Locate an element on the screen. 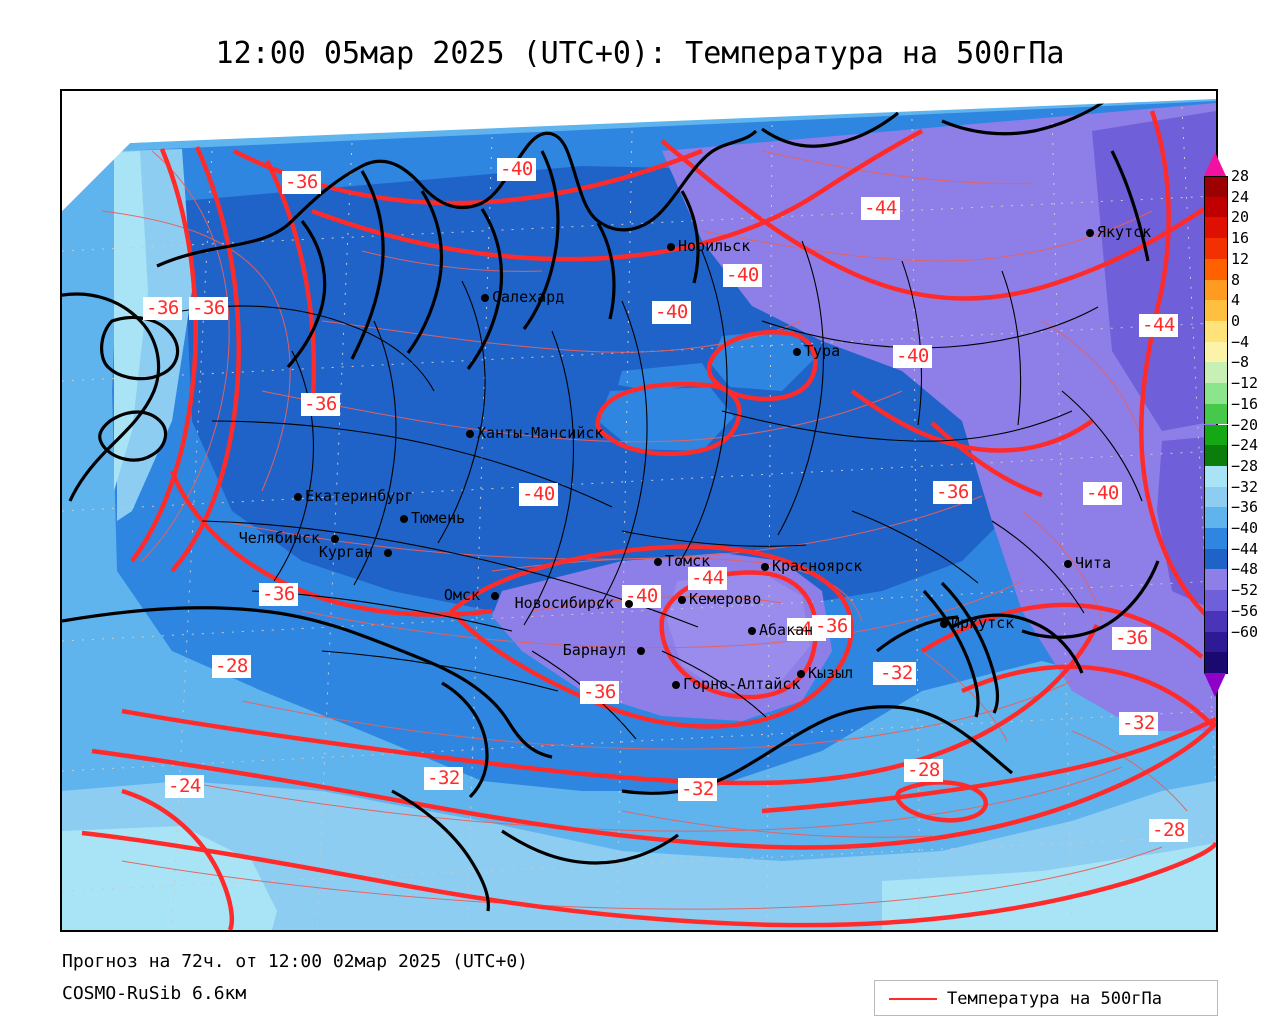  colorbar-tick-label: −60 is located at coordinates (1245, 631).